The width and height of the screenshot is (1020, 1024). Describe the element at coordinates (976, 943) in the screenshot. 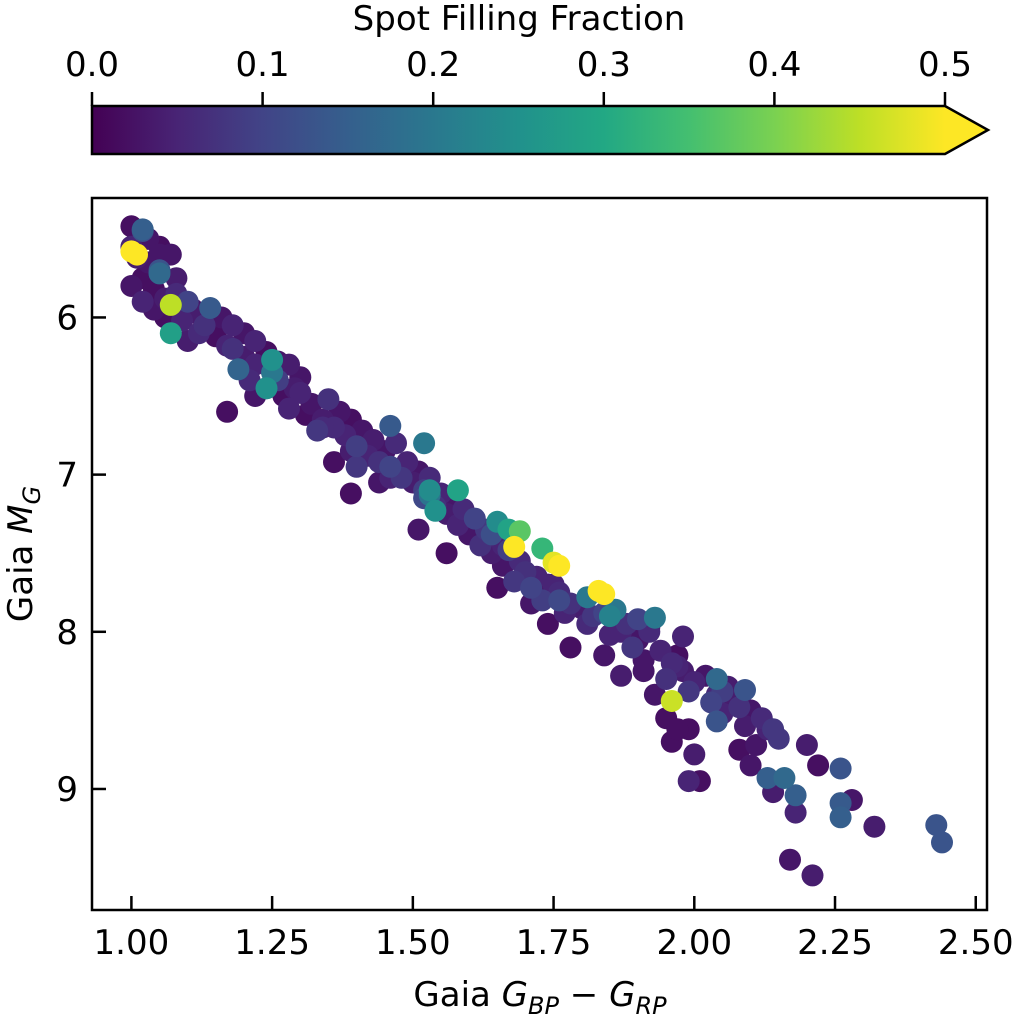

I see `x-tick-label: 2.50` at that location.